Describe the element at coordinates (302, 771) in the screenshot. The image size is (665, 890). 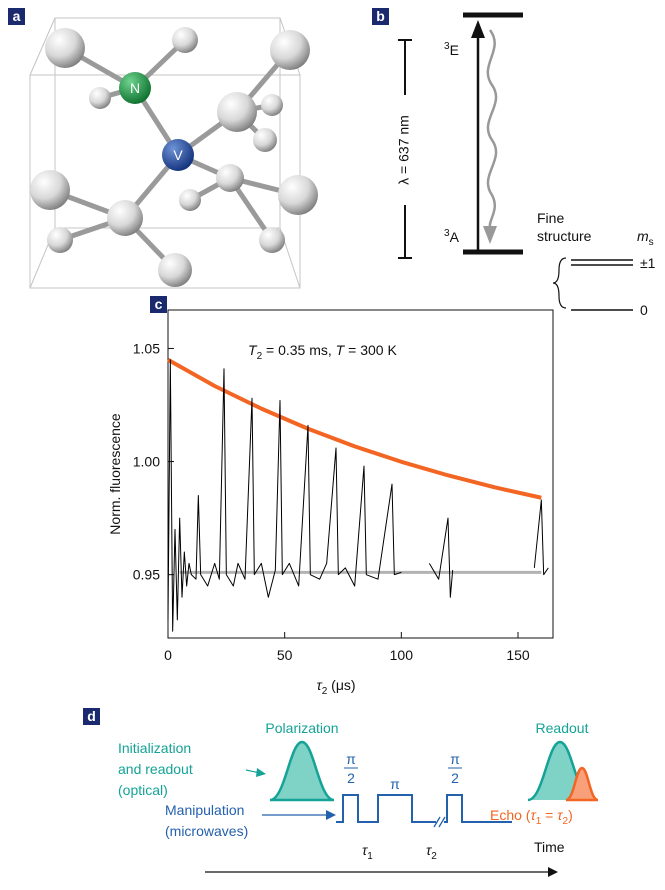
I see `polarization-pulse` at that location.